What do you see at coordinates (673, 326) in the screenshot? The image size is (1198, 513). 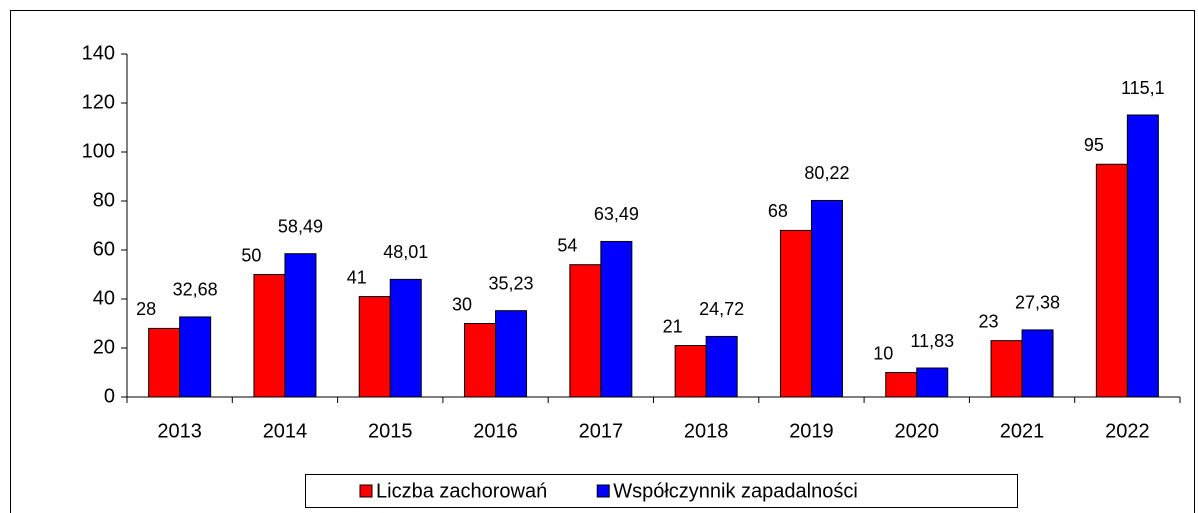 I see `data-label: 21` at bounding box center [673, 326].